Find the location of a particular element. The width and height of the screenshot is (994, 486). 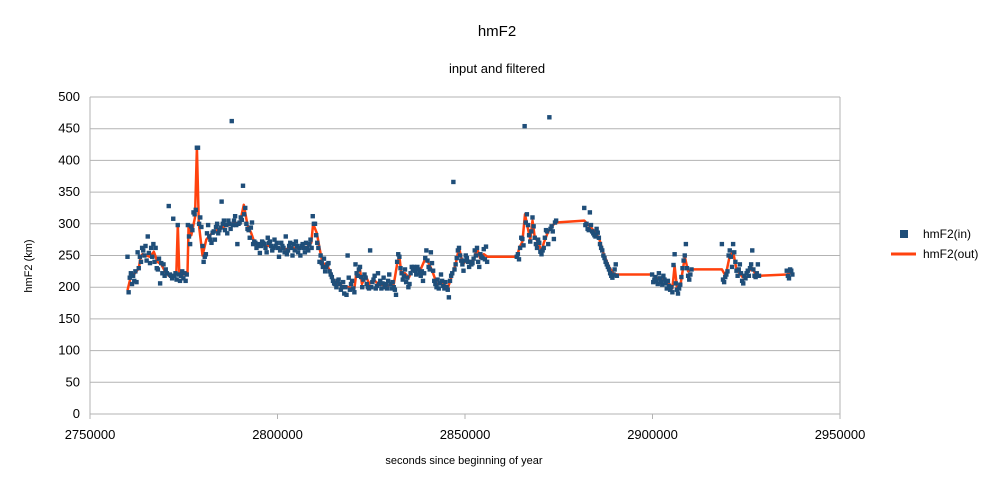

y-tick-labels: 0 50 100 150 200 250 300 350 400 450 500 is located at coordinates (69, 255).